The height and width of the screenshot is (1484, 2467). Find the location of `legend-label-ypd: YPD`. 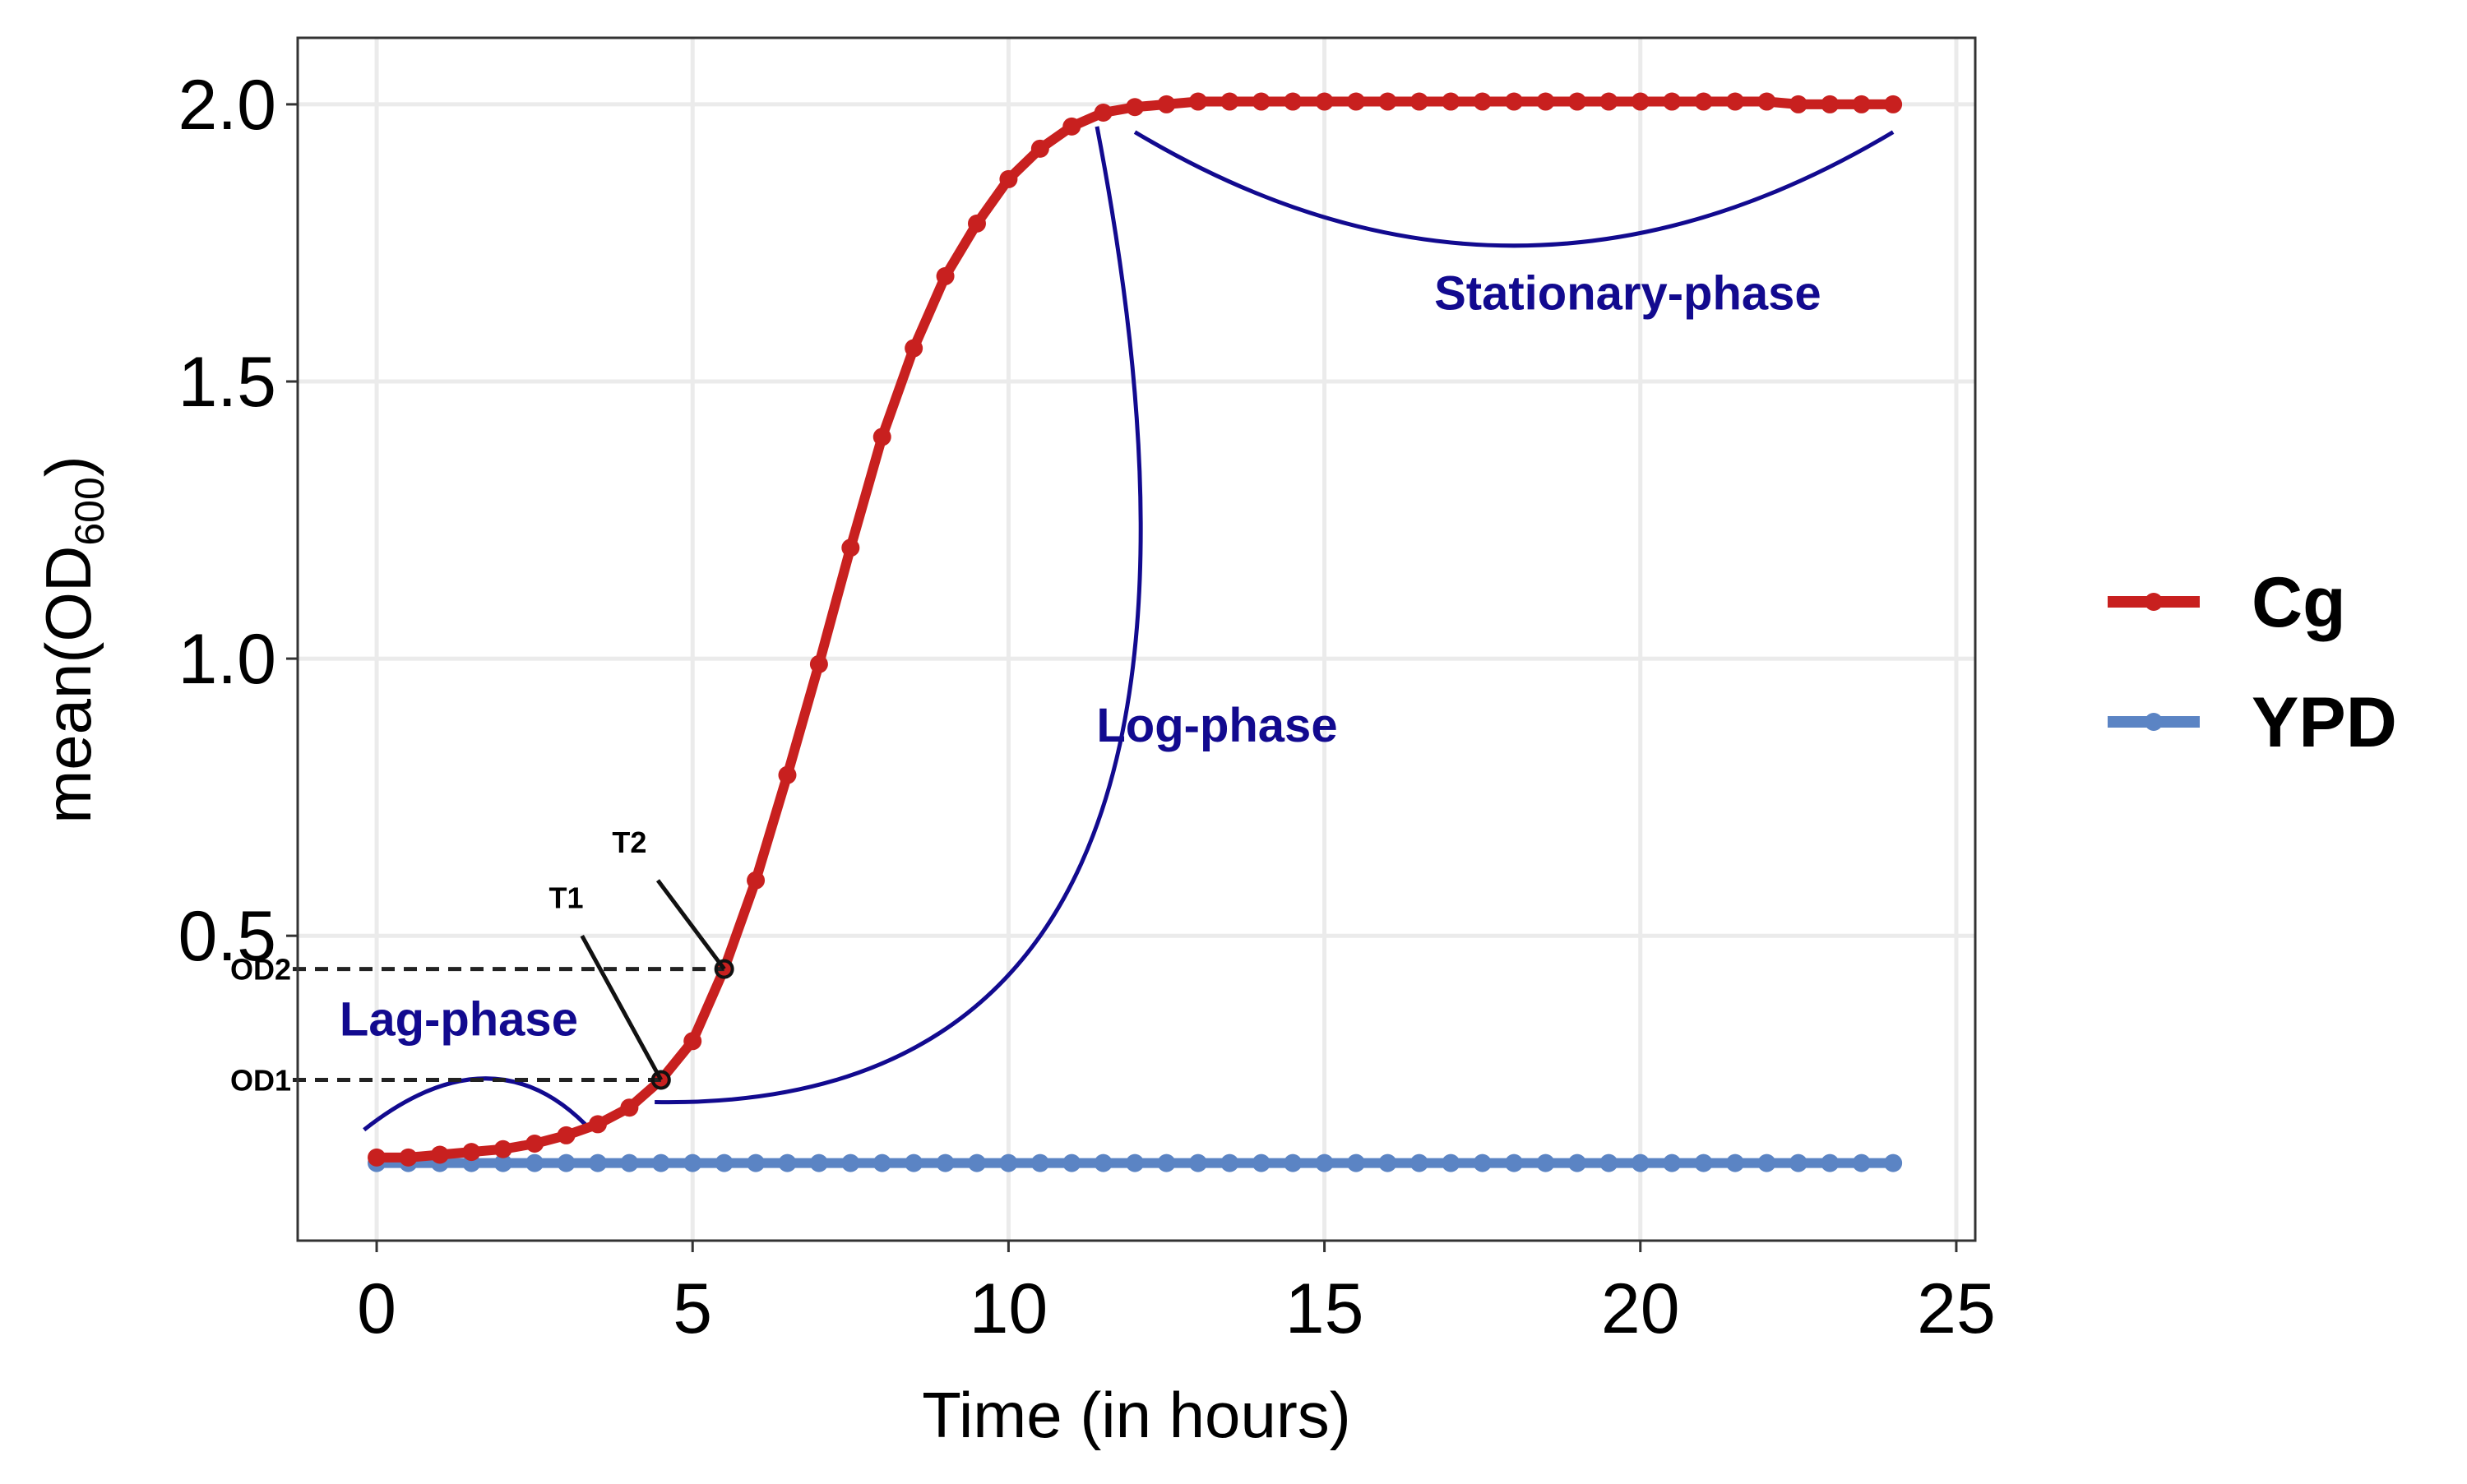

legend-label-ypd: YPD is located at coordinates (2325, 723).